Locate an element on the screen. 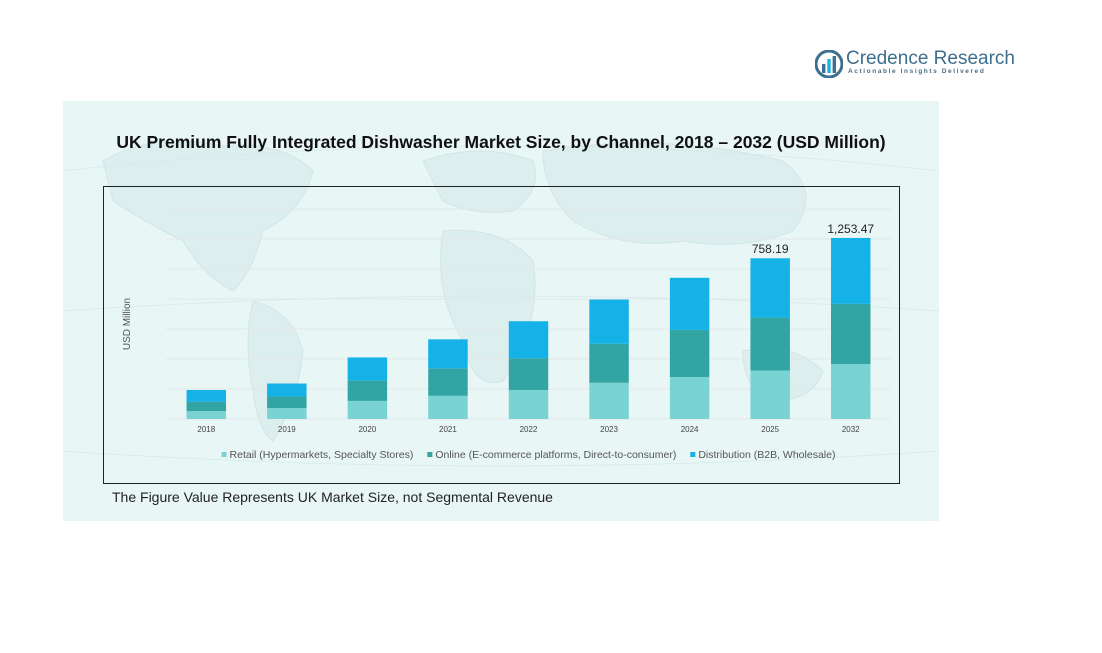  x-tick-label: 2032 is located at coordinates (851, 429).